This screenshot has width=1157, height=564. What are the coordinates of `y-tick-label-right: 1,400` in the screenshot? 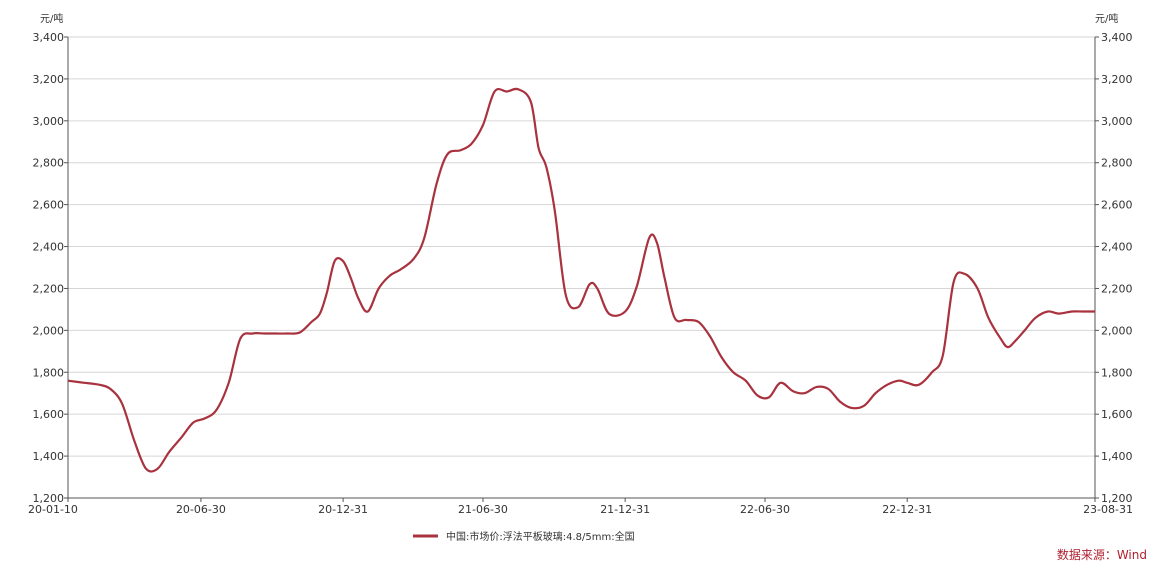 It's located at (1117, 456).